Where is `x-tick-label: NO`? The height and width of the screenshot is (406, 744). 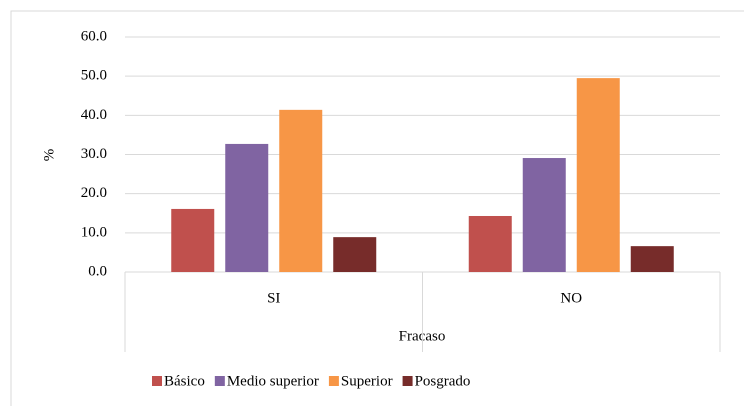
x-tick-label: NO is located at coordinates (571, 298).